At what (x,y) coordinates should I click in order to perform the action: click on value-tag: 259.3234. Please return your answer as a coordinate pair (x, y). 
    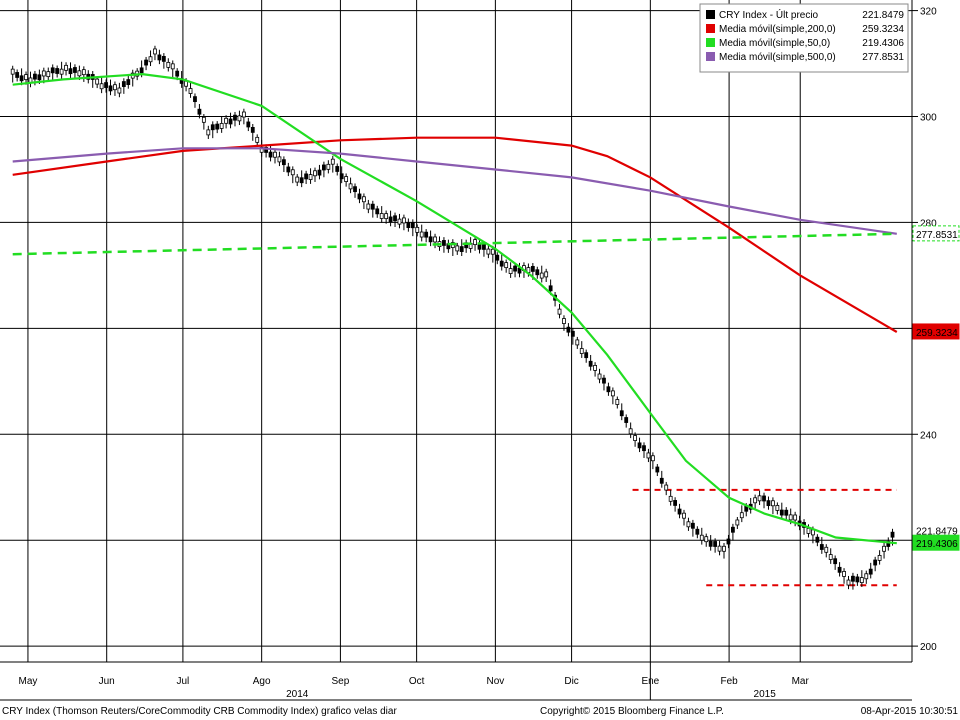
    Looking at the image, I should click on (936, 331).